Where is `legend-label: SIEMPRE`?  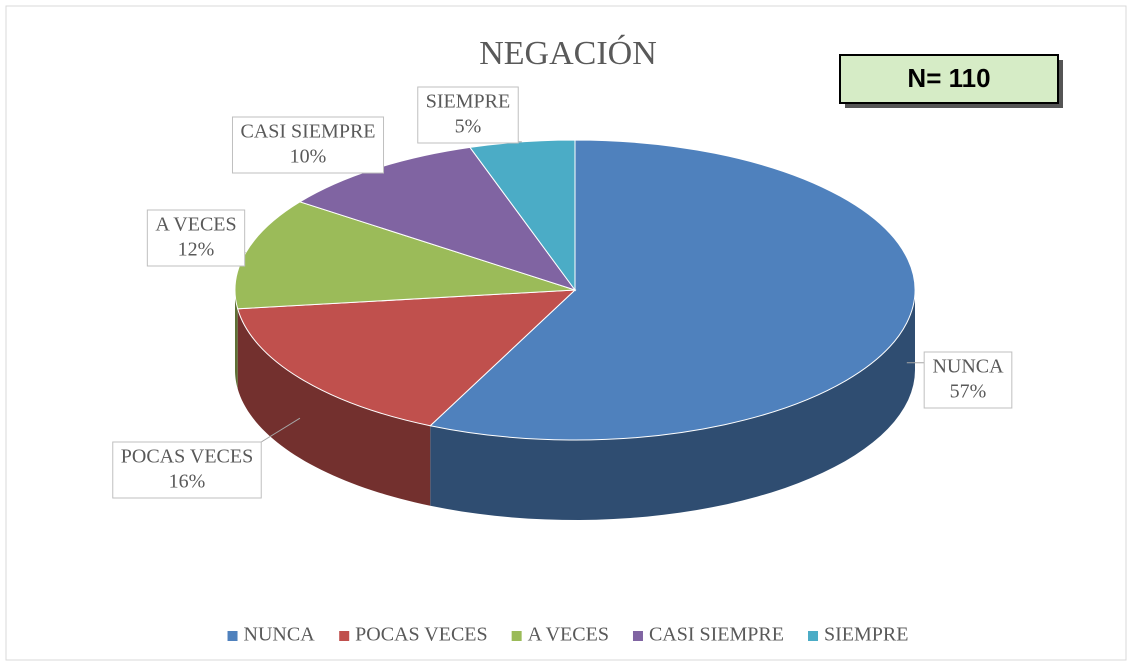 legend-label: SIEMPRE is located at coordinates (866, 635).